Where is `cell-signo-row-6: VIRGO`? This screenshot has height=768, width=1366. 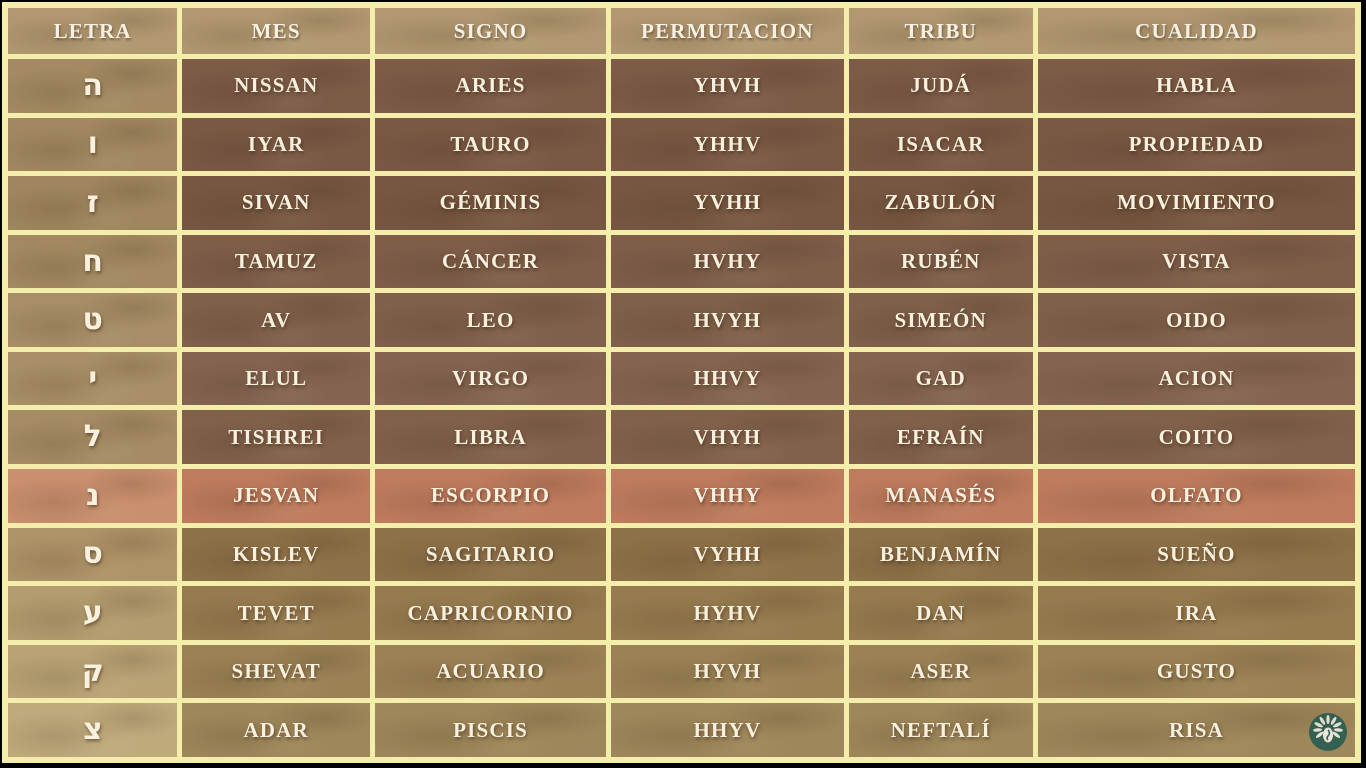
cell-signo-row-6: VIRGO is located at coordinates (490, 378).